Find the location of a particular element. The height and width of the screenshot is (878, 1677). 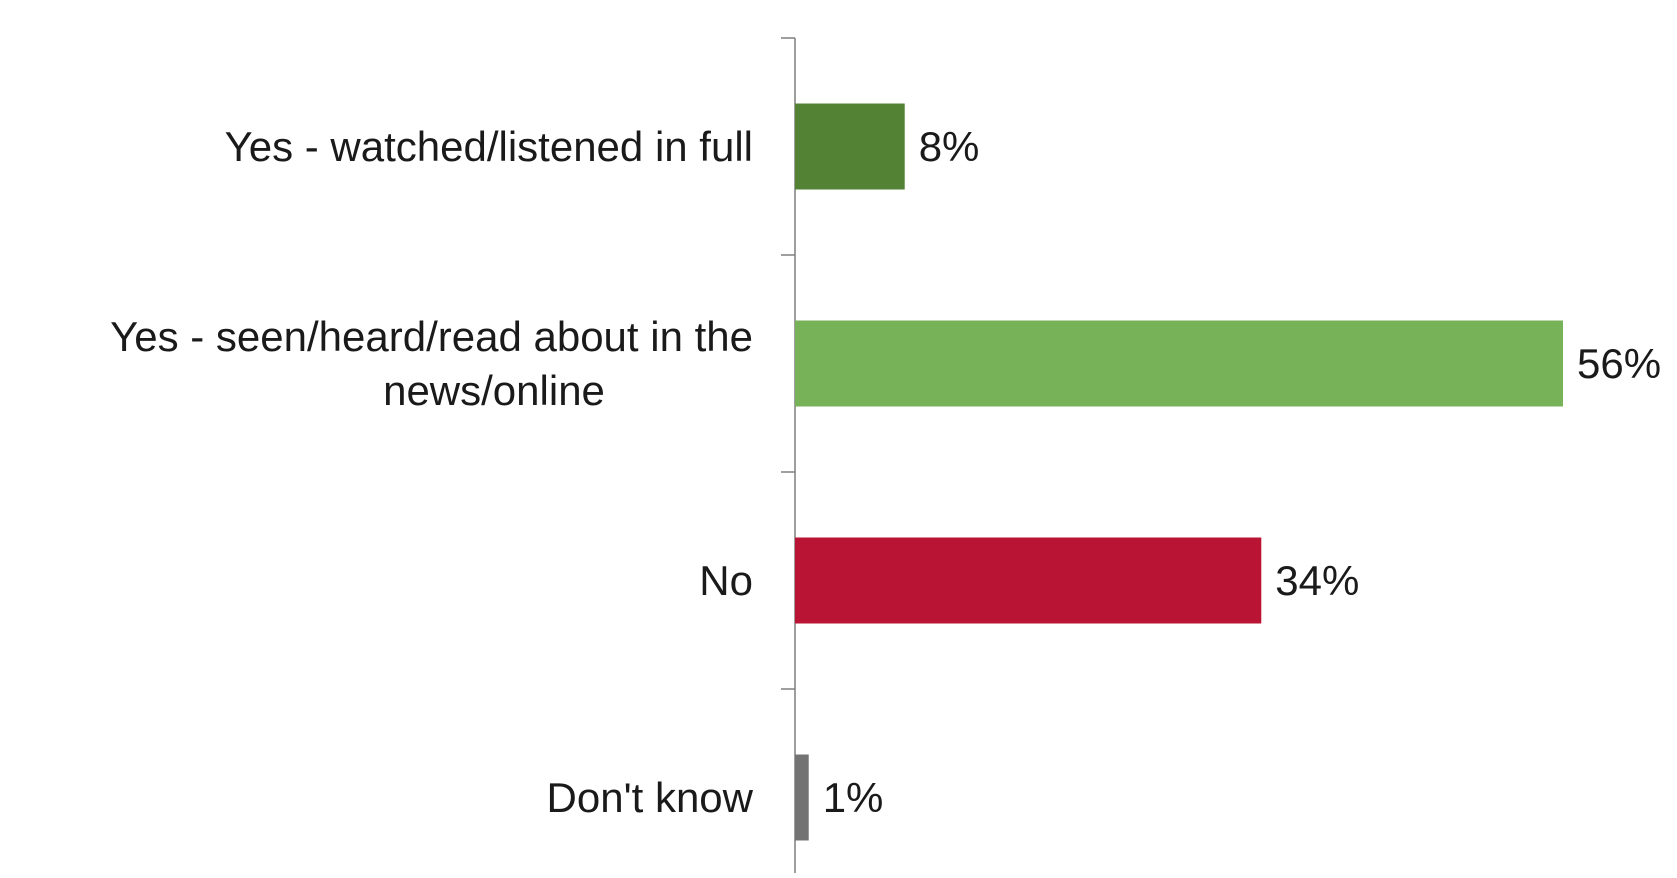

category-label: No is located at coordinates (726, 580).